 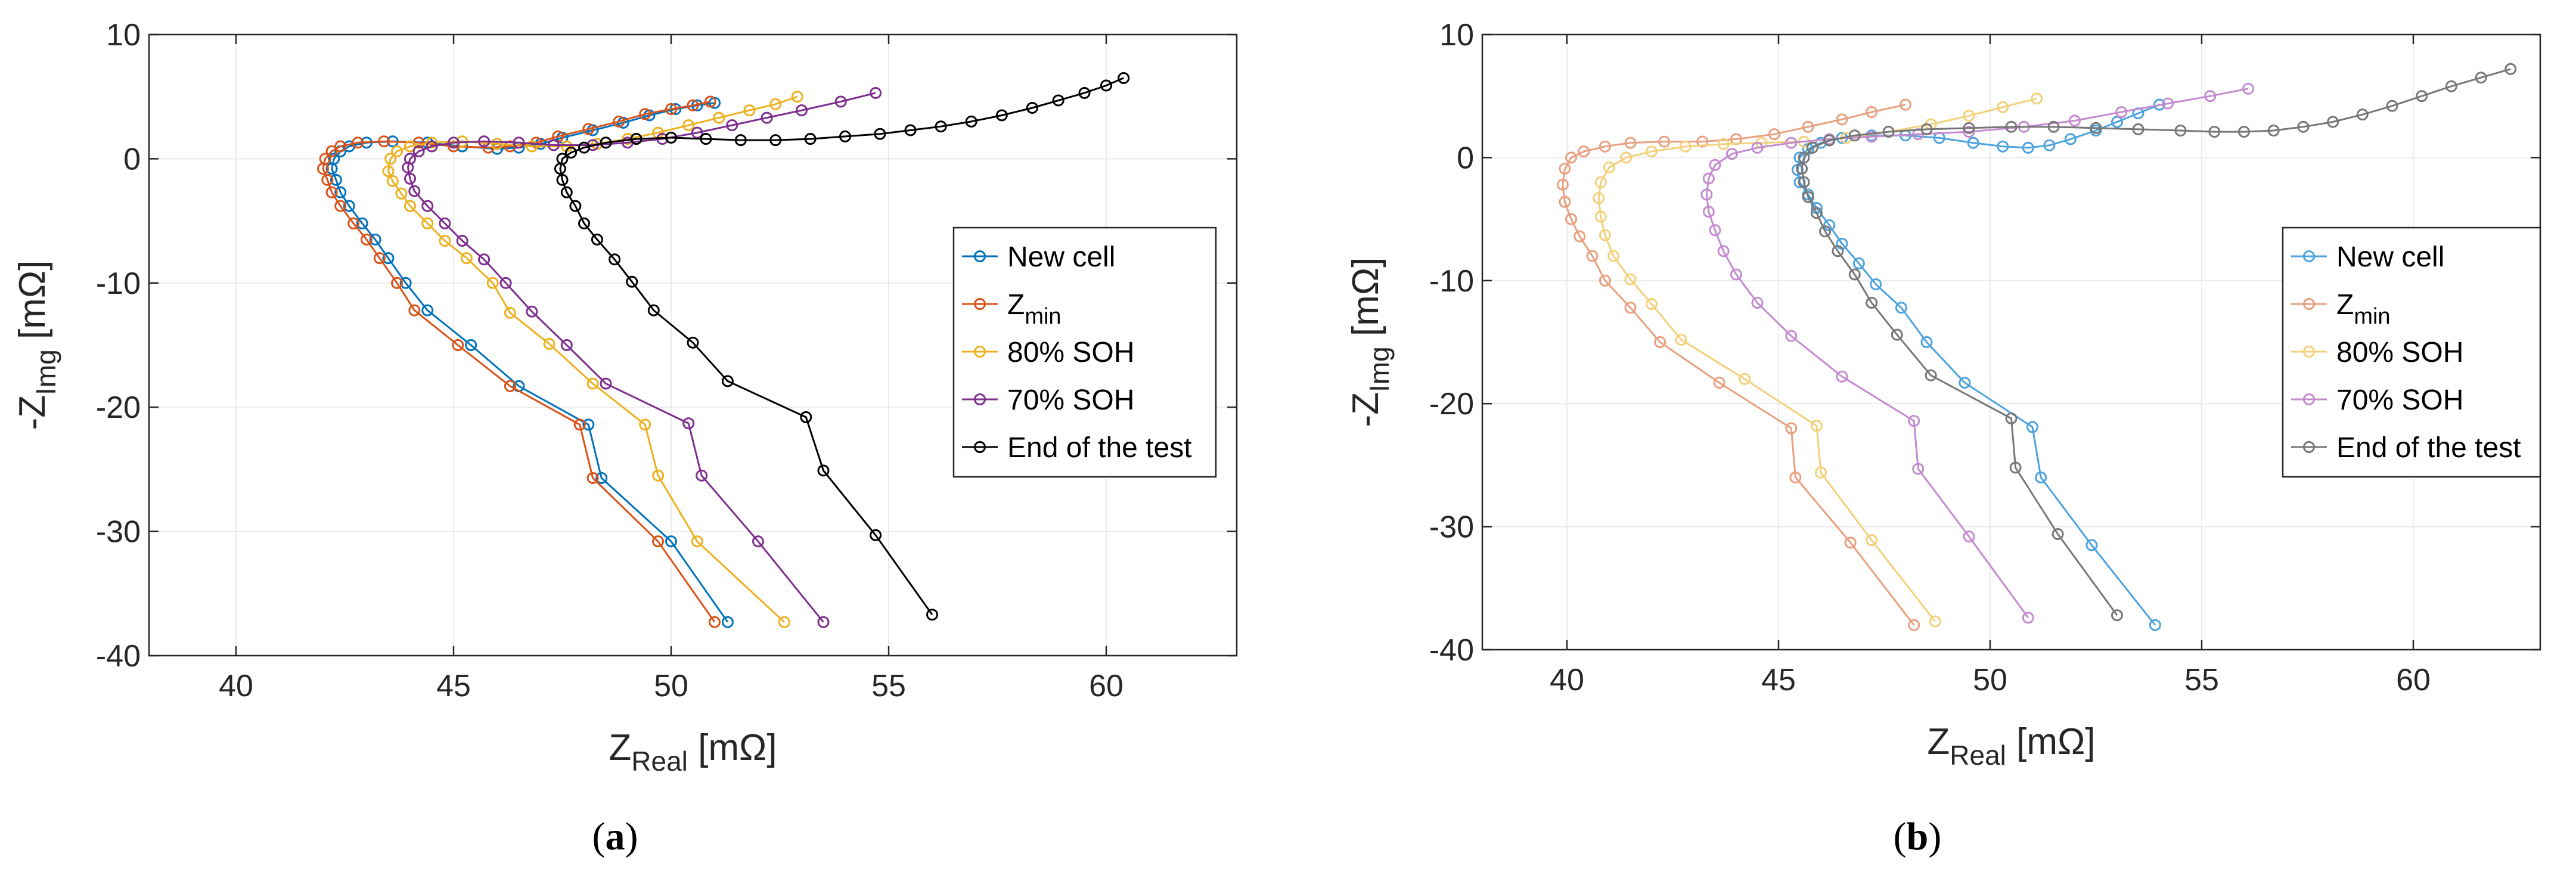 What do you see at coordinates (980, 256) in the screenshot?
I see `legend-swatch-marker` at bounding box center [980, 256].